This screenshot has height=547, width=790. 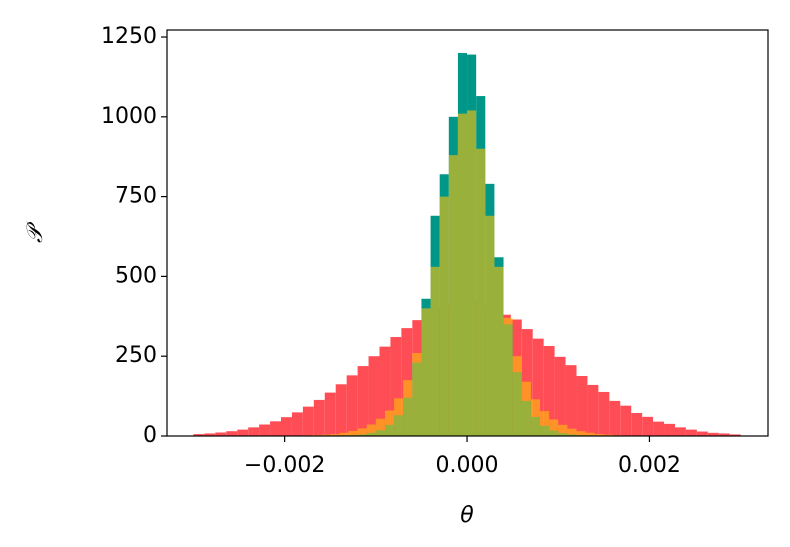 What do you see at coordinates (467, 515) in the screenshot?
I see `x-axis-label: θ` at bounding box center [467, 515].